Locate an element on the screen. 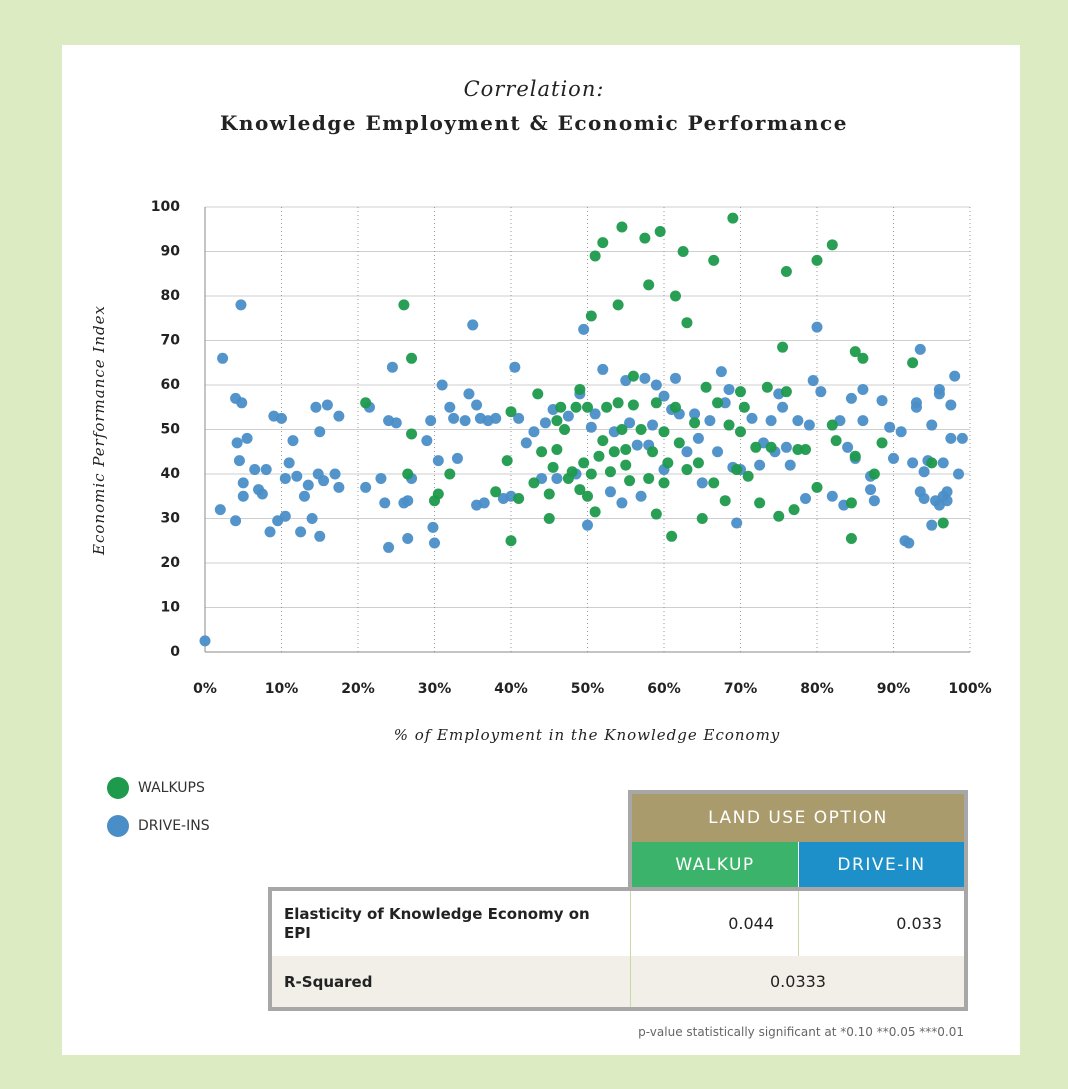 Image resolution: width=1068 pixels, height=1089 pixels. cell: 0.044 is located at coordinates (751, 923).